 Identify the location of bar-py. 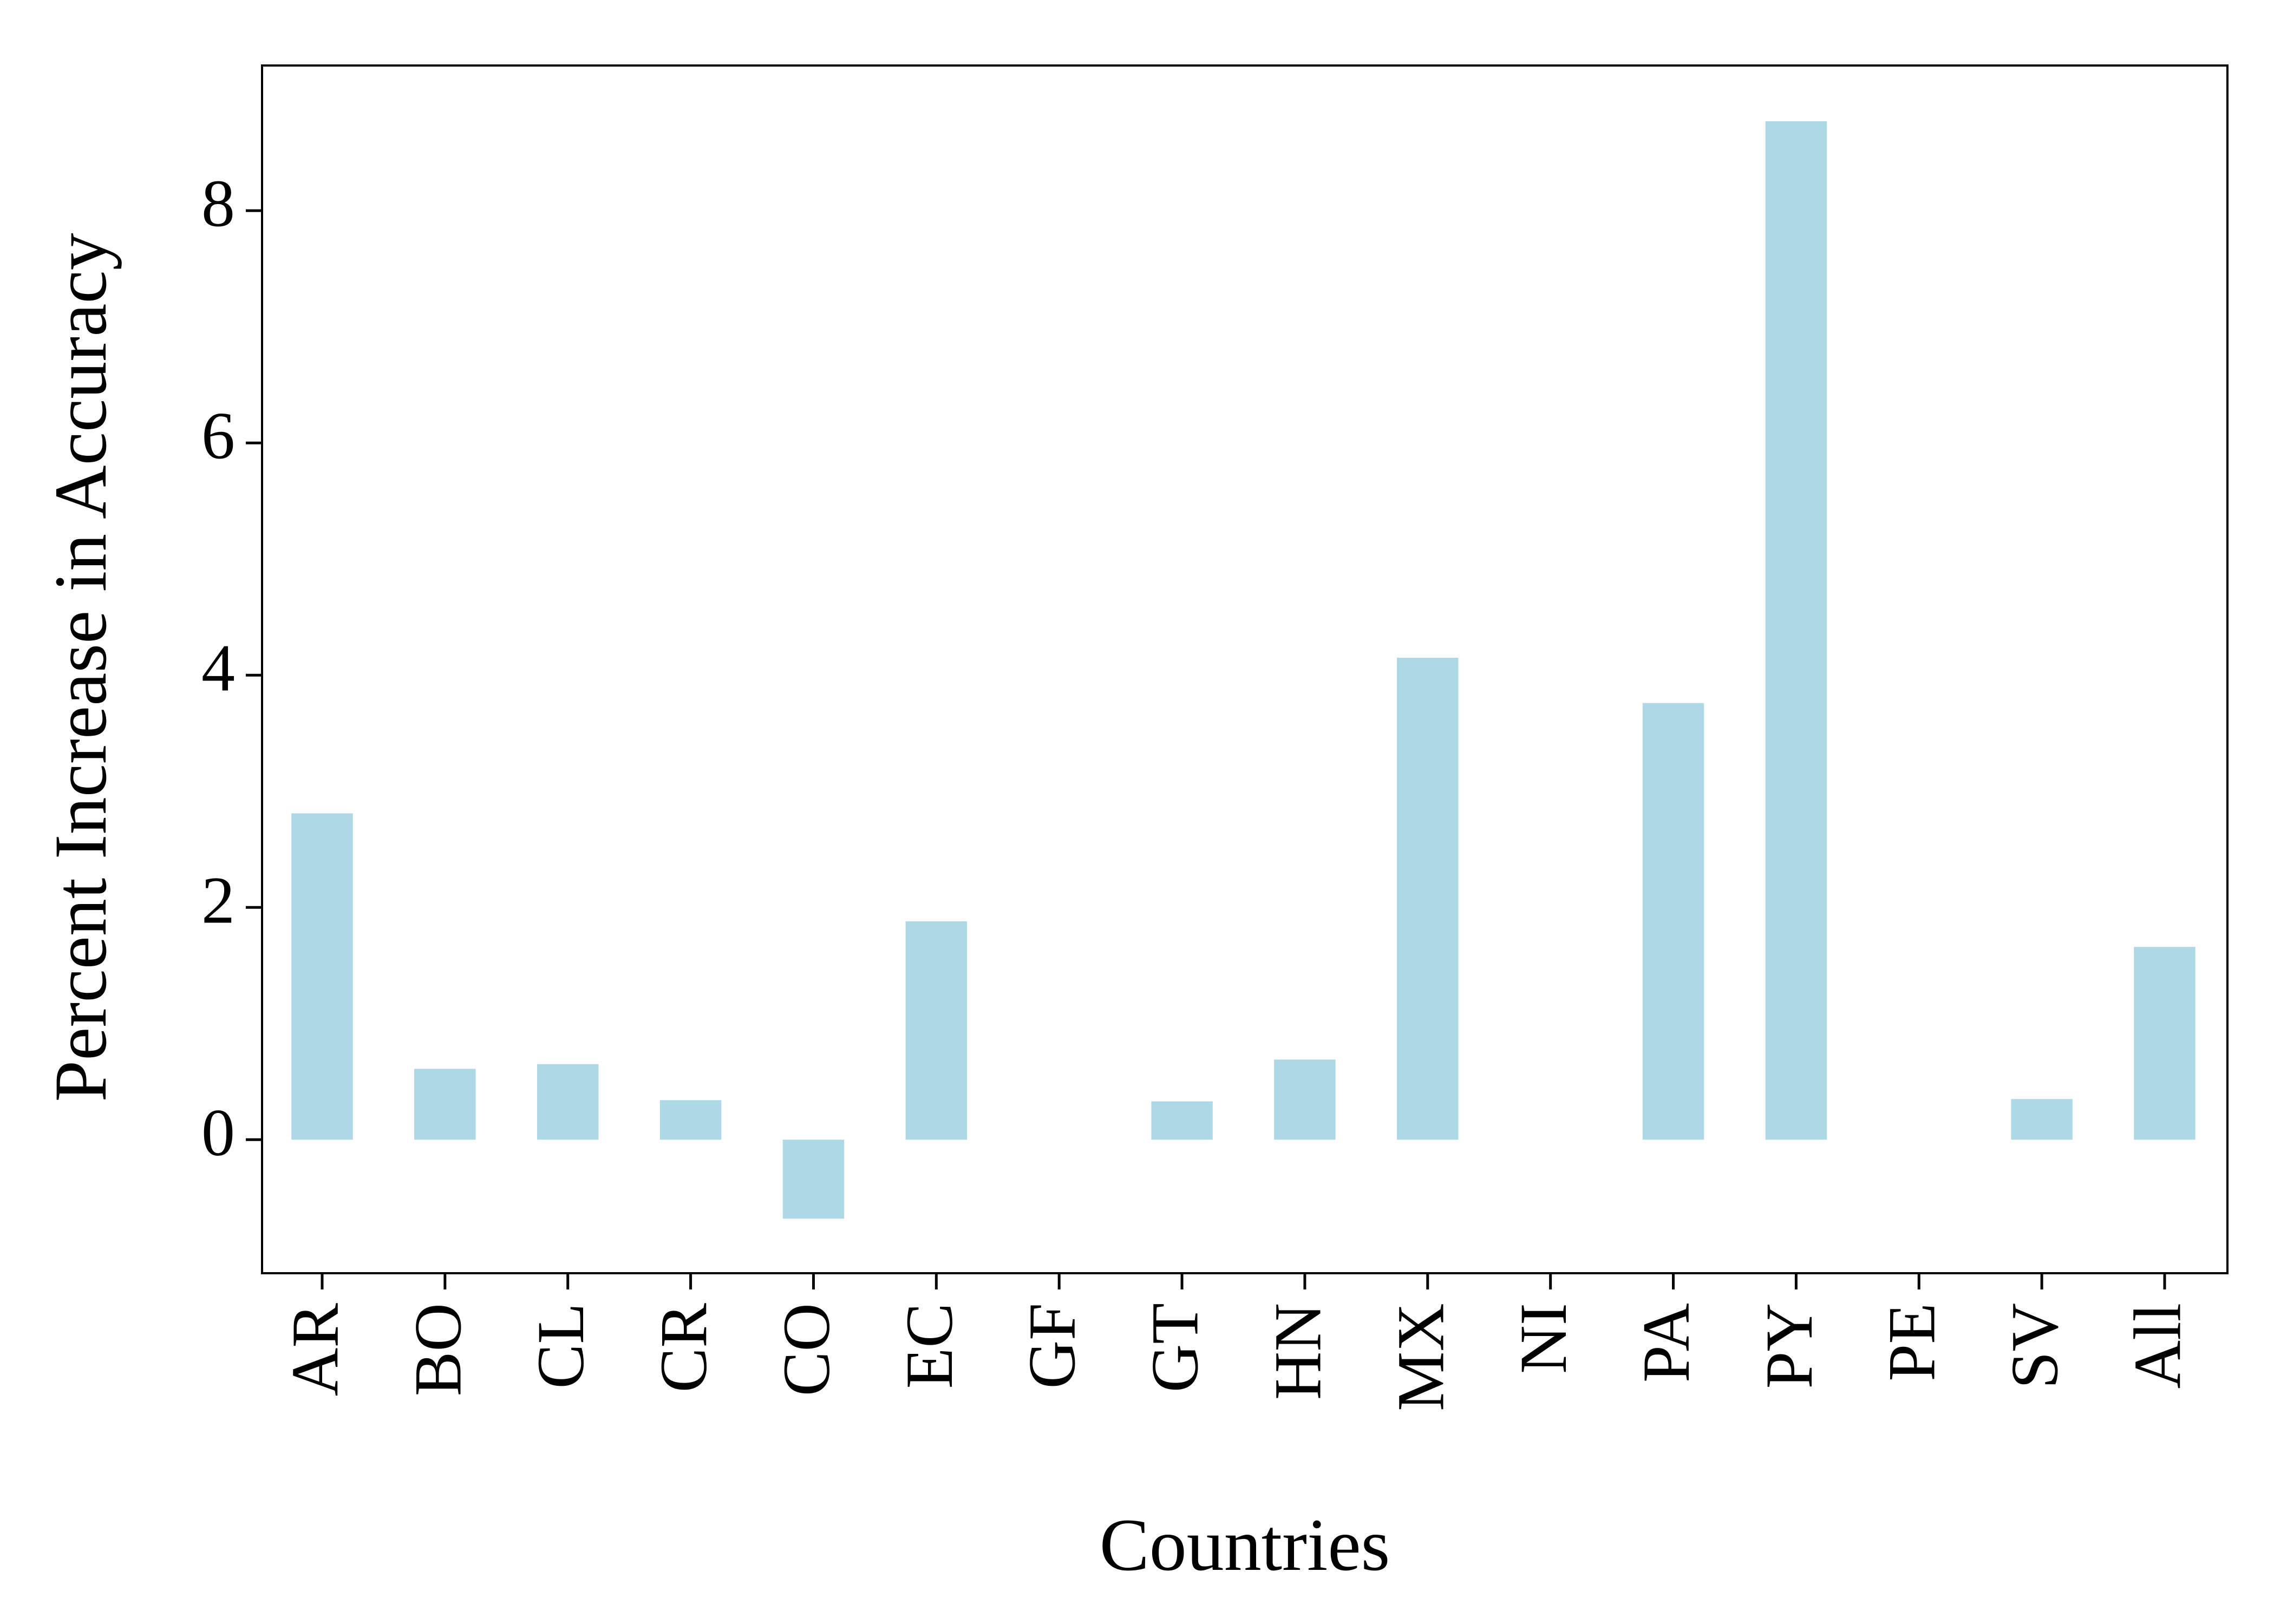
(1796, 631).